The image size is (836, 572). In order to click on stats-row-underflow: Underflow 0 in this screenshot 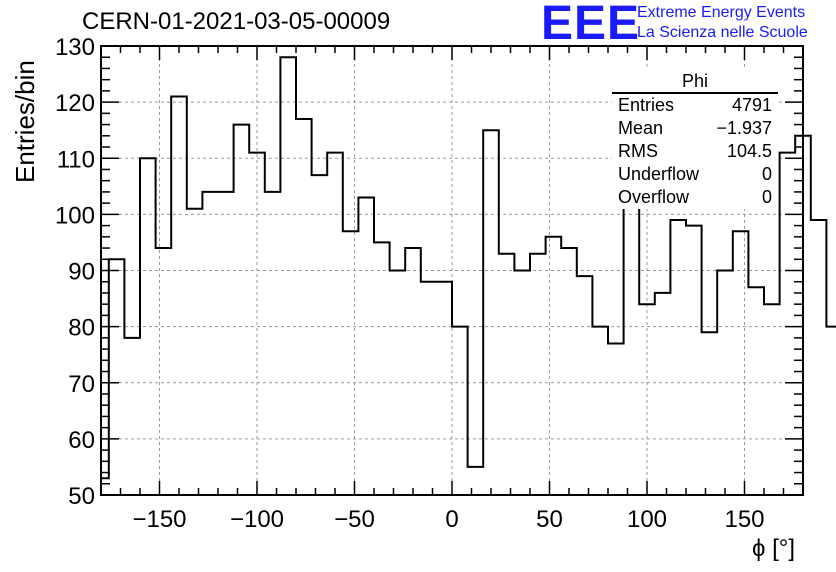, I will do `click(695, 174)`.